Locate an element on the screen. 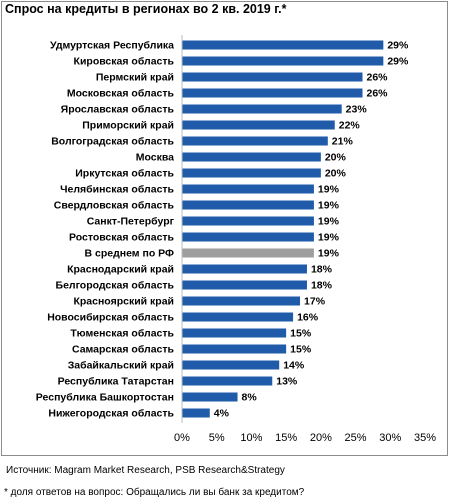 The image size is (450, 504). category-label: Тюменская область is located at coordinates (122, 334).